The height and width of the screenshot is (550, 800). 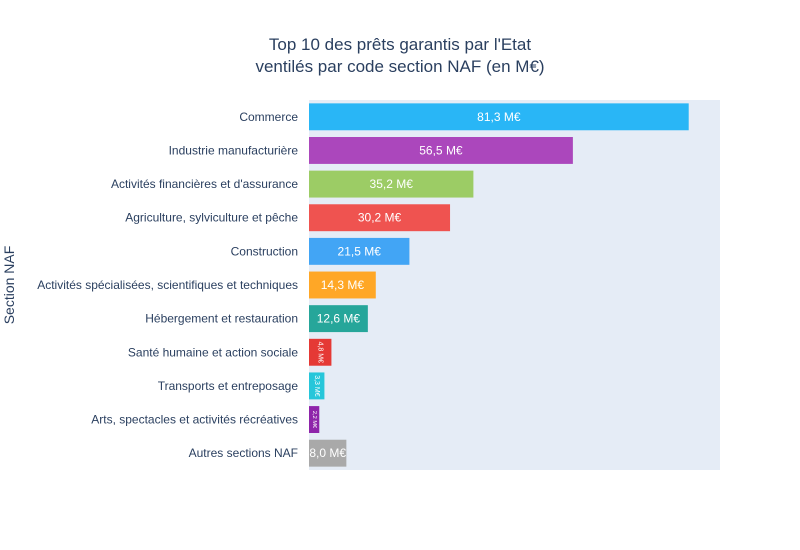 What do you see at coordinates (9, 285) in the screenshot?
I see `y-axis-title: Section NAF` at bounding box center [9, 285].